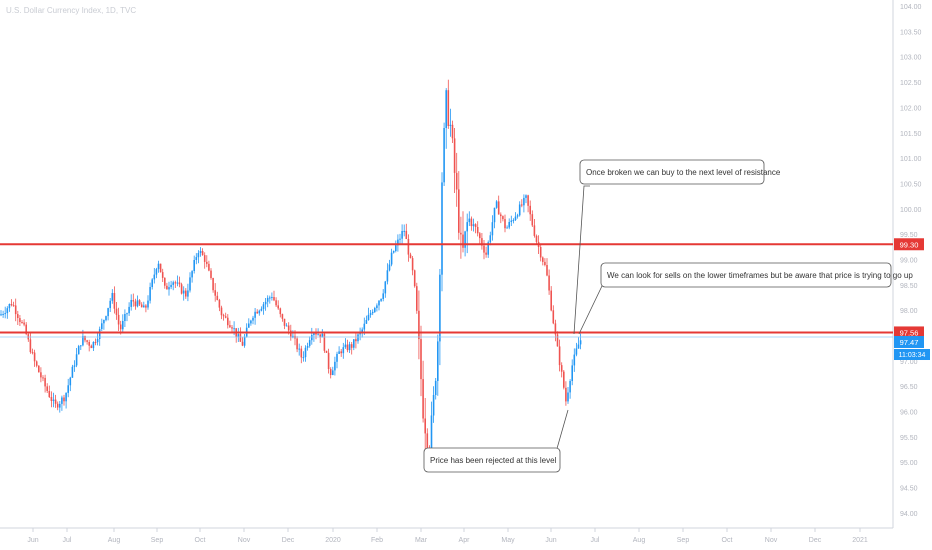 This screenshot has height=550, width=932. What do you see at coordinates (465, 540) in the screenshot?
I see `x-tick-label: Apr` at bounding box center [465, 540].